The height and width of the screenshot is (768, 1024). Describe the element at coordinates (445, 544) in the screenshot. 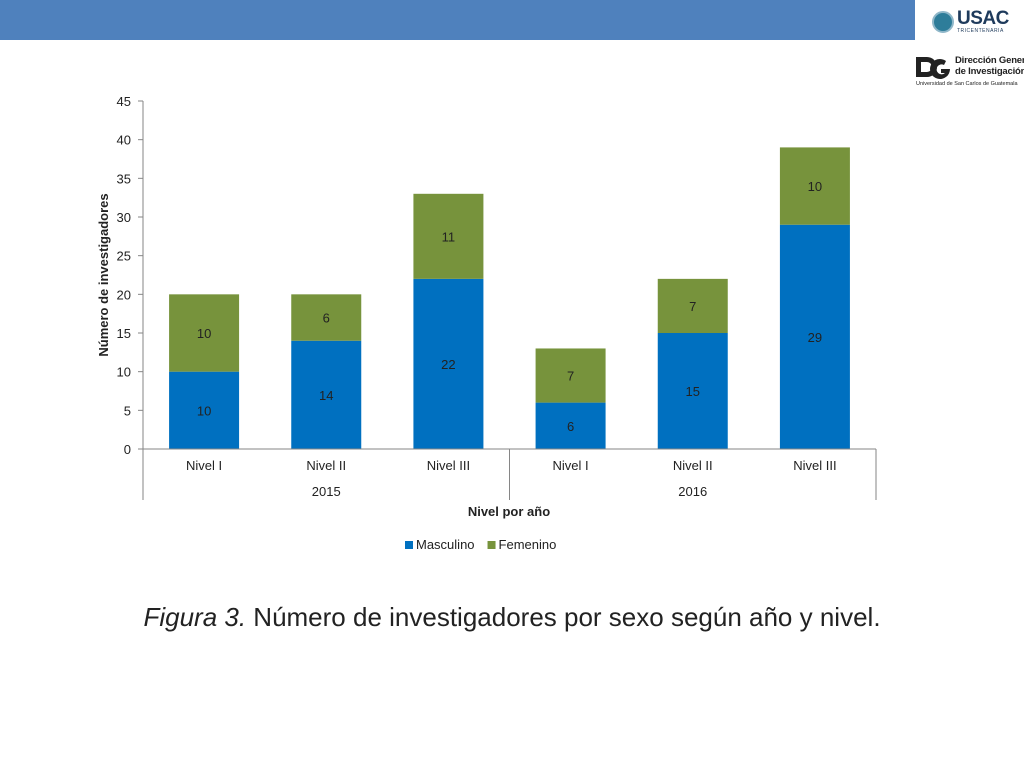

I see `legend-label-masculino: Masculino` at that location.